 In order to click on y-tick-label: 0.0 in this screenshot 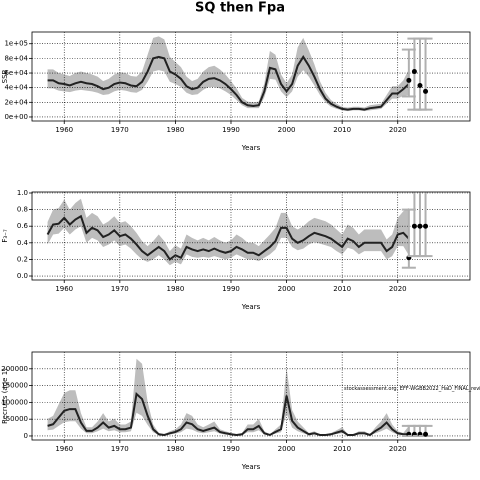, I will do `click(22, 276)`.